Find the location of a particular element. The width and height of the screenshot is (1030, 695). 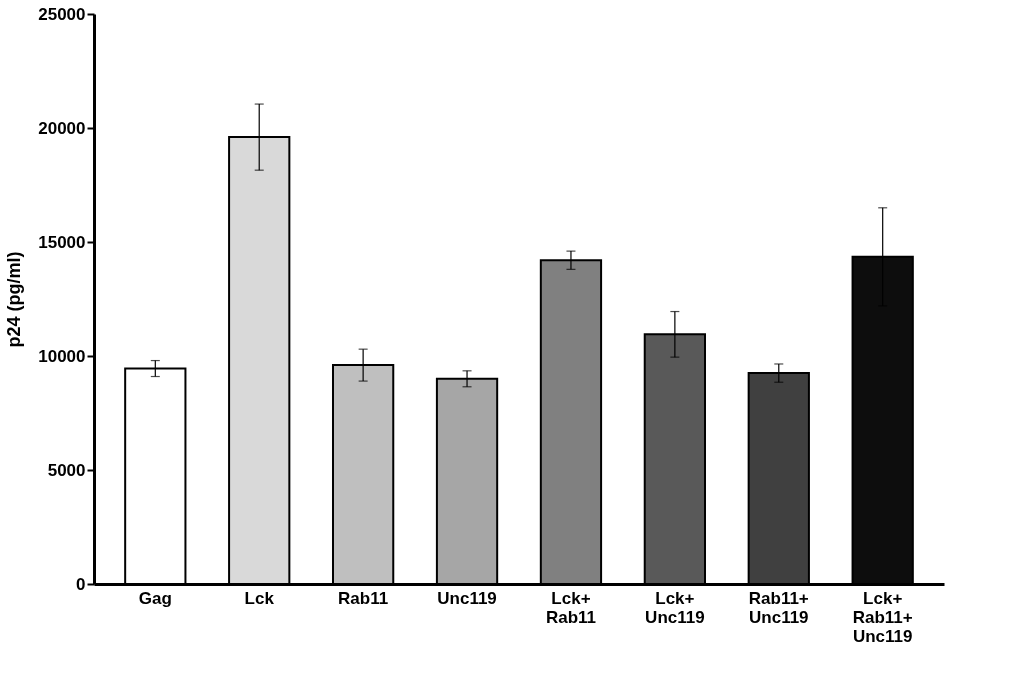

y-tick-label: 5000 is located at coordinates (66, 470).